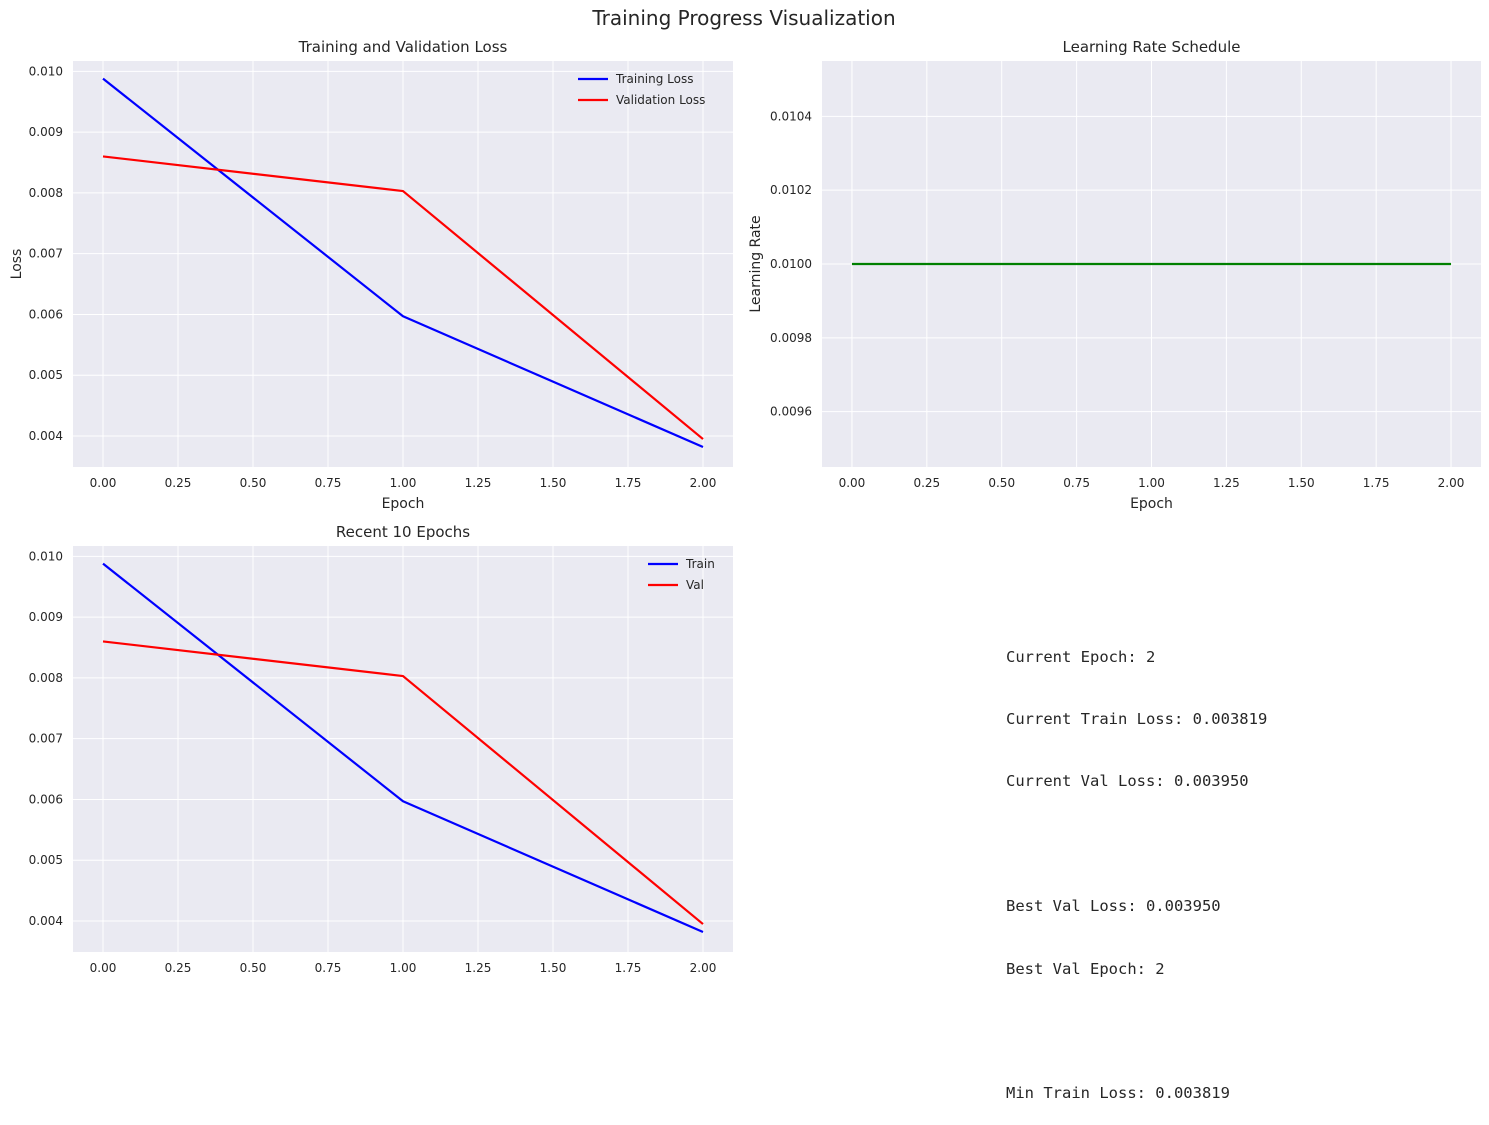  I want to click on chart-title: Learning Rate Schedule, so click(1152, 47).